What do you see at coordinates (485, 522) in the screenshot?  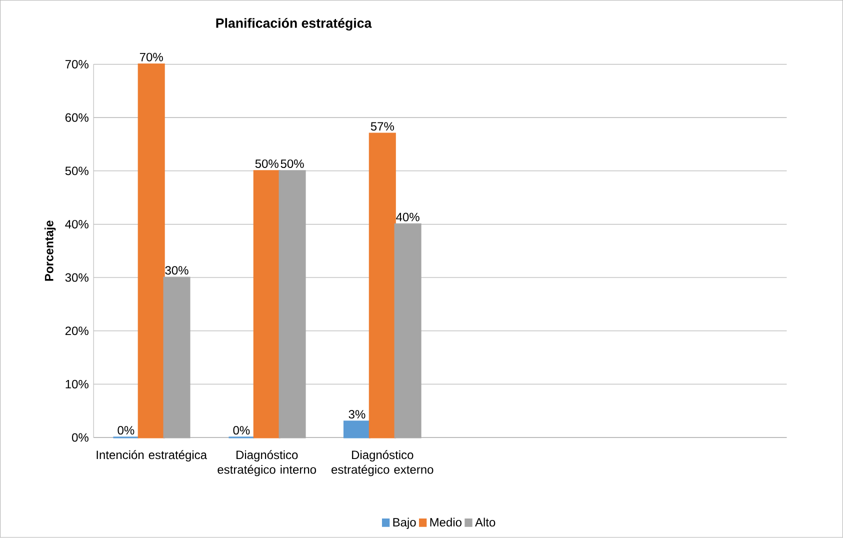 I see `legend-label: Alto` at bounding box center [485, 522].